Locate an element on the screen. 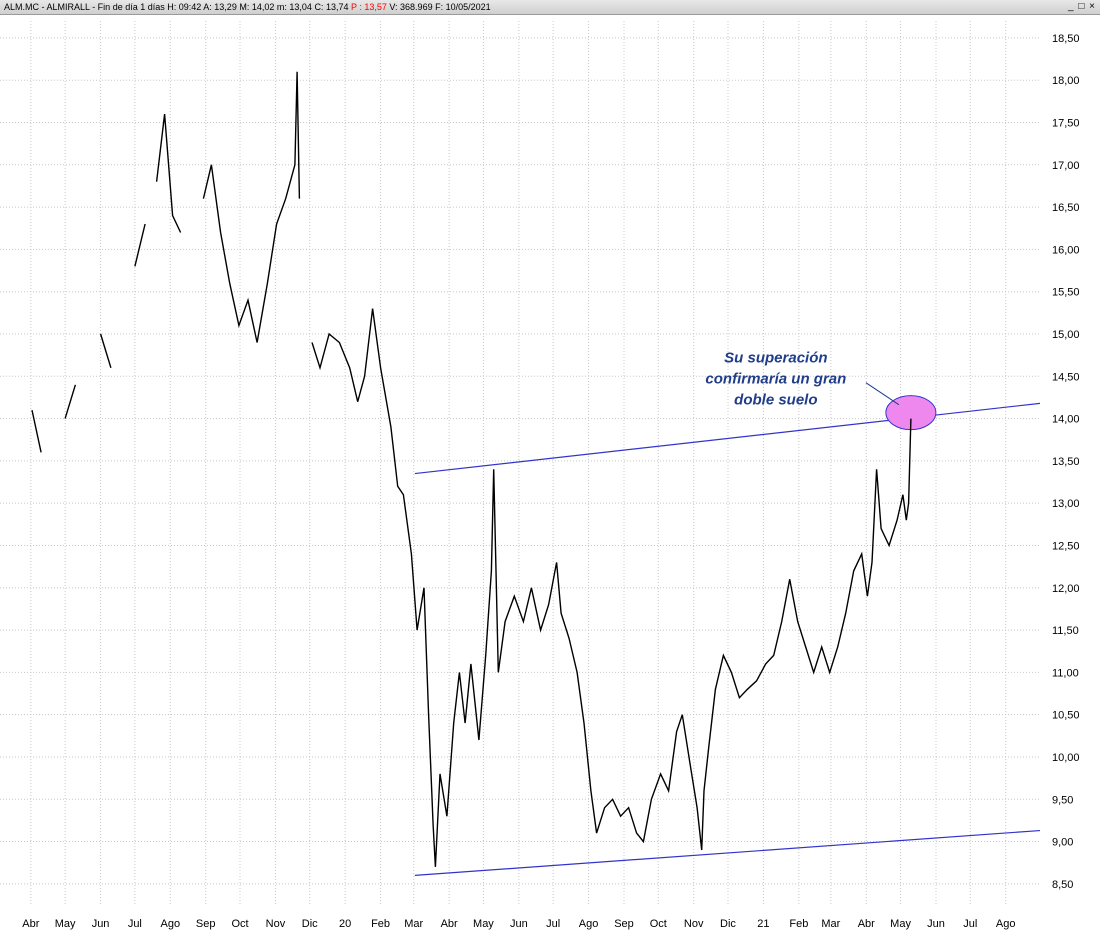 The height and width of the screenshot is (930, 1100). window-controls: _ □ × is located at coordinates (1082, 6).